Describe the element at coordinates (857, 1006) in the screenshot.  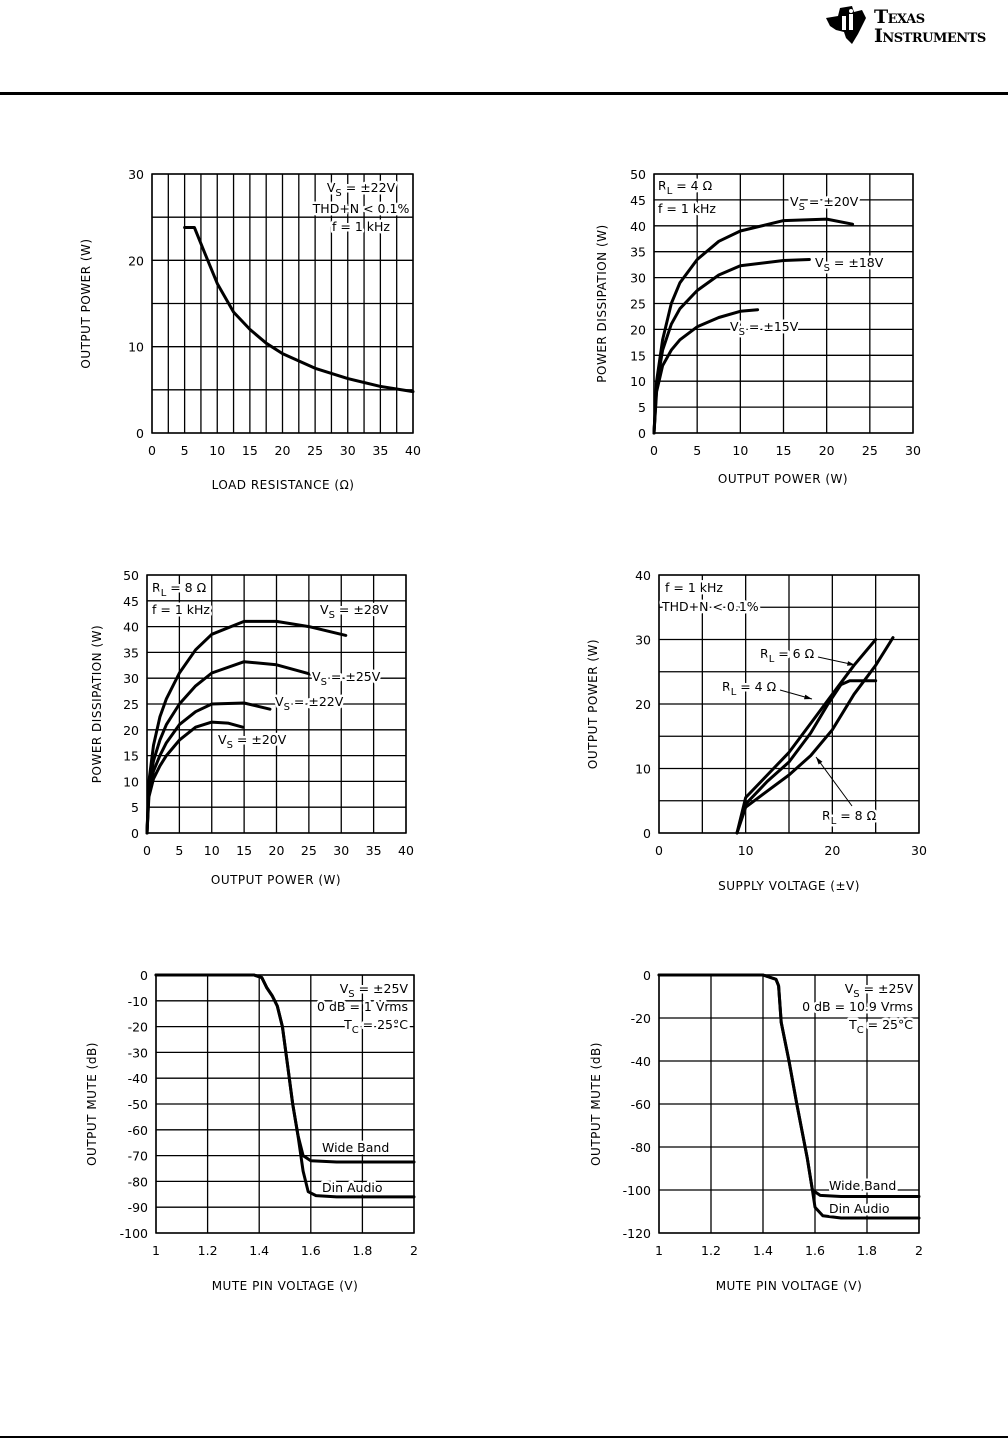
I see `annotation: 0 dB = 10.9 Vrms` at that location.